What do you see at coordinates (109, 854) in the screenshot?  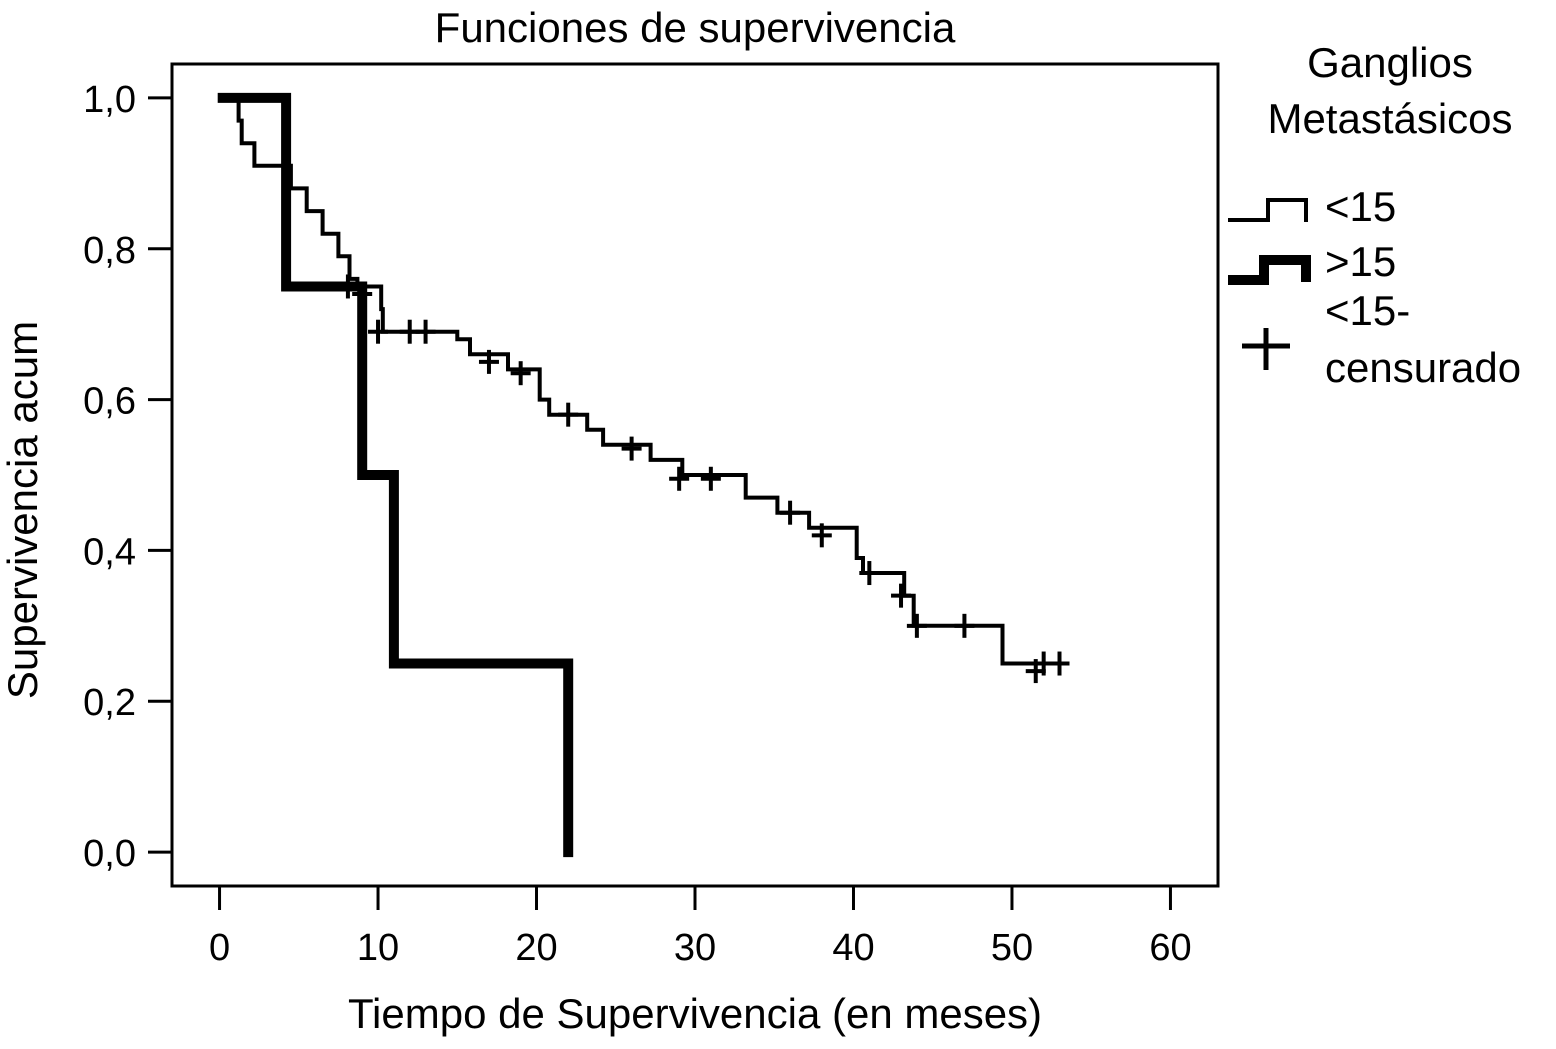 I see `y-tick-label: 0,0` at bounding box center [109, 854].